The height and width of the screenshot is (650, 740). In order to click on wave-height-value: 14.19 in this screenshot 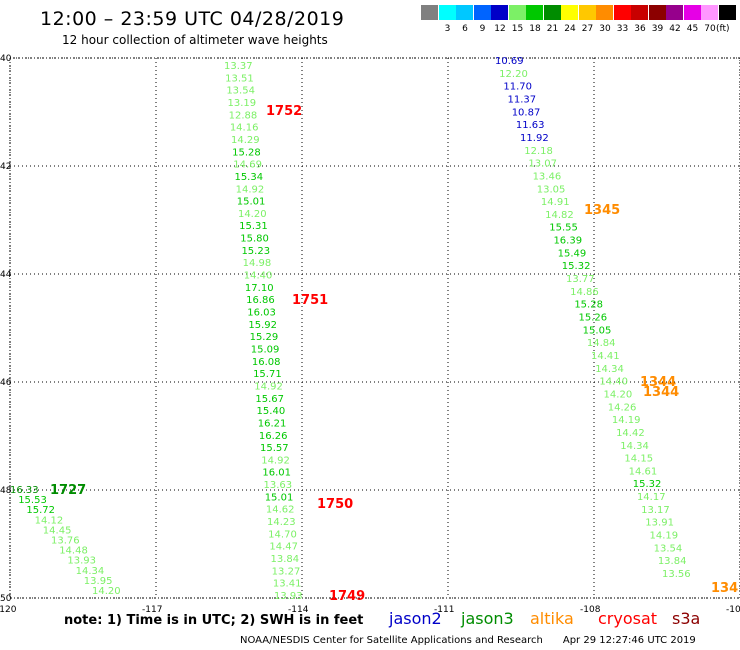, I will do `click(626, 420)`.